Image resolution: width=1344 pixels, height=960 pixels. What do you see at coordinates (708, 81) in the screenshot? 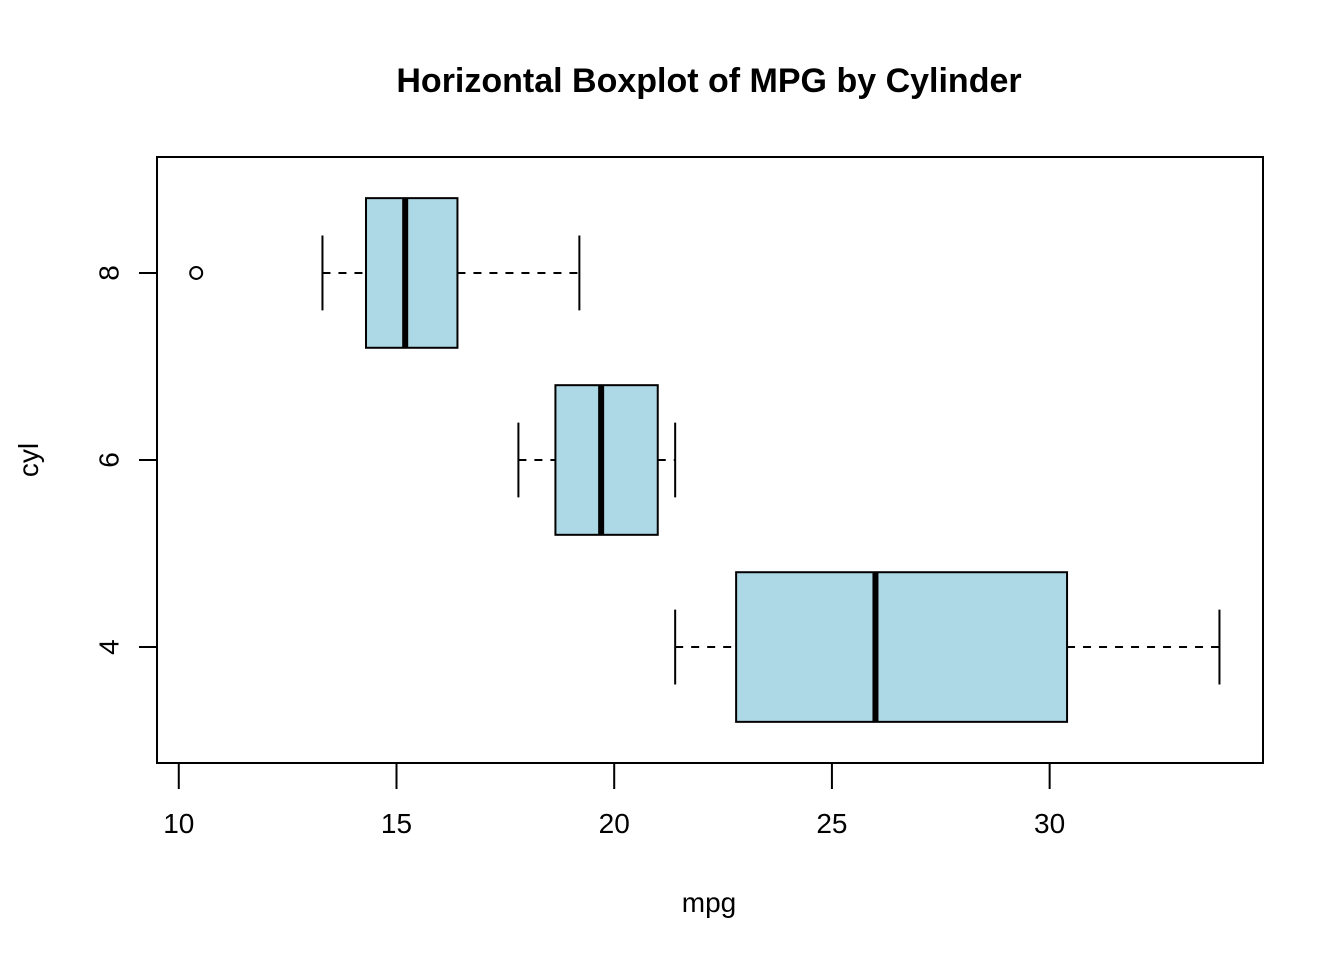
I see `chart-title: Horizontal Boxplot of MPG by Cylinder` at bounding box center [708, 81].